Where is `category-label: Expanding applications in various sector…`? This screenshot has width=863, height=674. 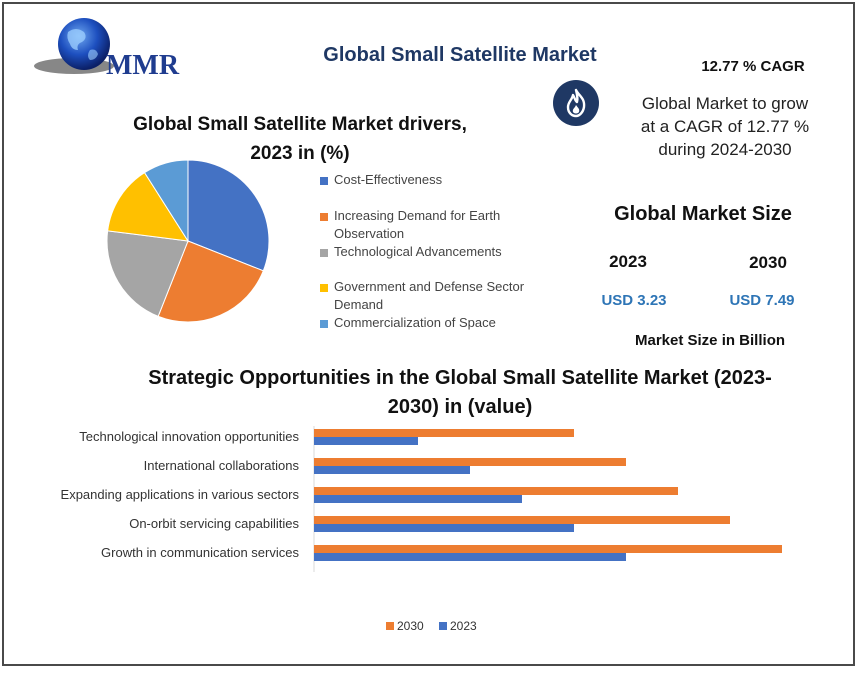 category-label: Expanding applications in various sector… is located at coordinates (180, 494).